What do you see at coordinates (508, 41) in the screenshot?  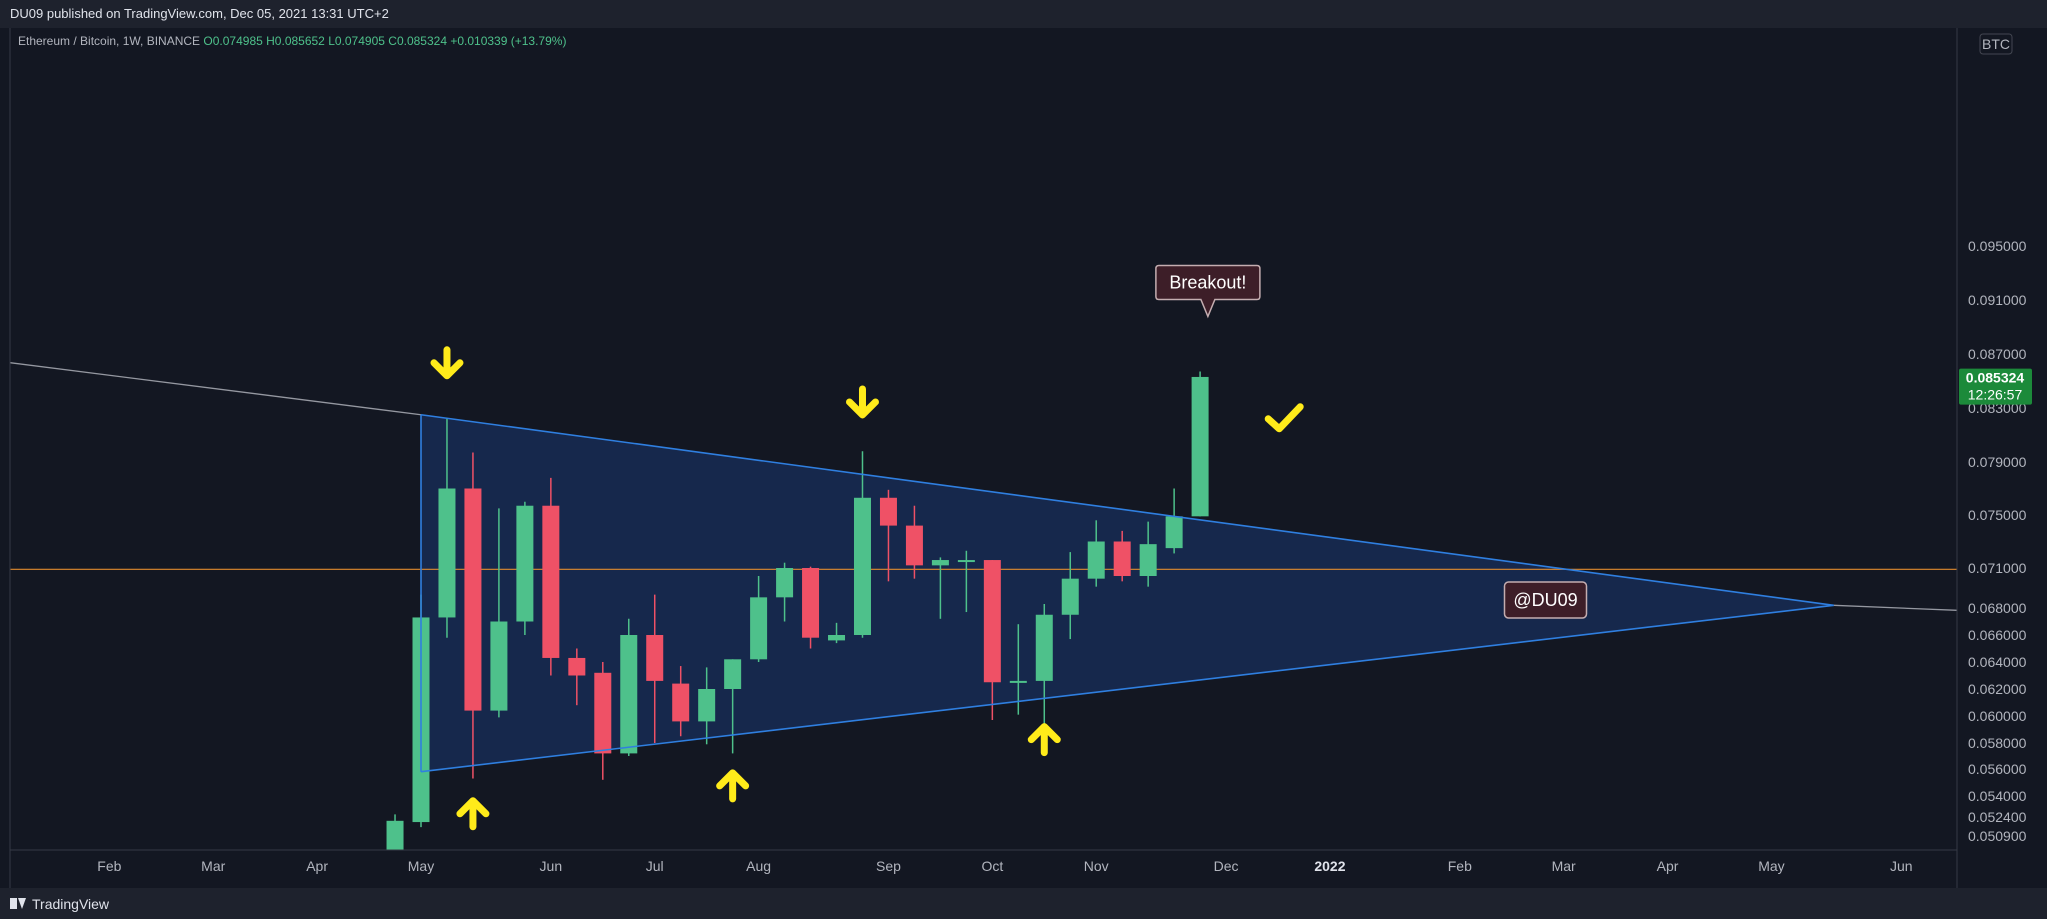 I see `ohlc-change: +0.010339 (+13.79%)` at bounding box center [508, 41].